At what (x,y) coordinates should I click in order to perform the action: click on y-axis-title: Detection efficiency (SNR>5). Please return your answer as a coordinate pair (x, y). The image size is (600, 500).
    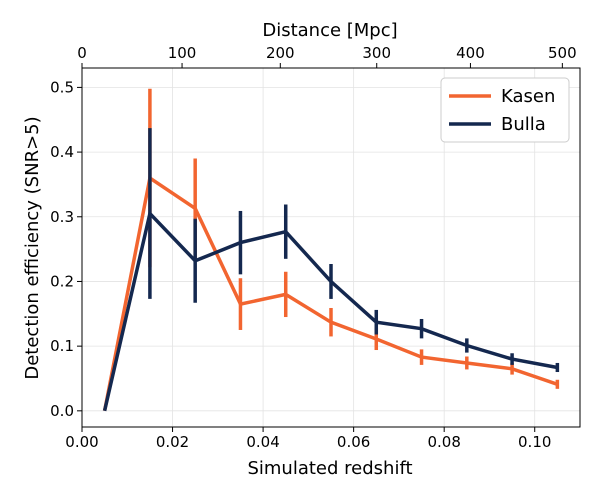
    Looking at the image, I should click on (32, 247).